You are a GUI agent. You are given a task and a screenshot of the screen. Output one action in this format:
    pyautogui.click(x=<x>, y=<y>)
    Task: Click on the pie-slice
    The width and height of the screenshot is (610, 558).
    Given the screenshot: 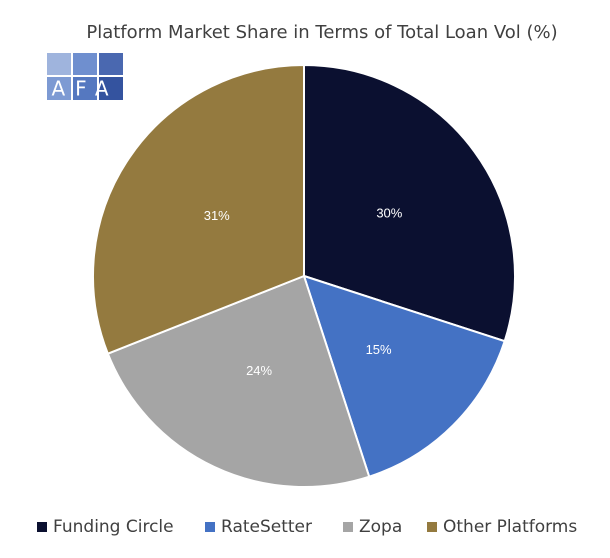 What is the action you would take?
    pyautogui.click(x=404, y=376)
    